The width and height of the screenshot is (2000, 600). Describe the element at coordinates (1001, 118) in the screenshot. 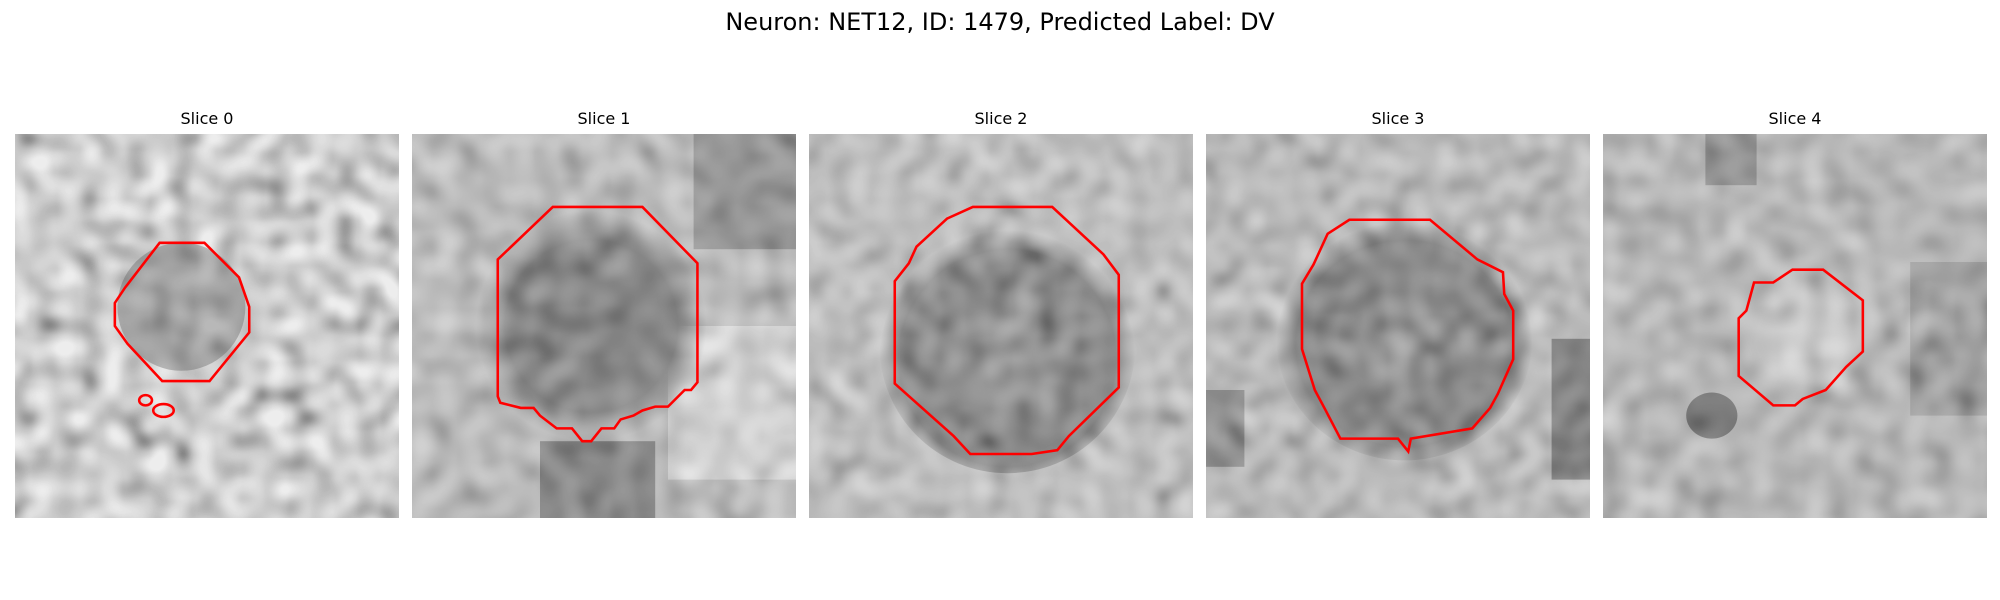

I see `slice-title-2: Slice 2` at that location.